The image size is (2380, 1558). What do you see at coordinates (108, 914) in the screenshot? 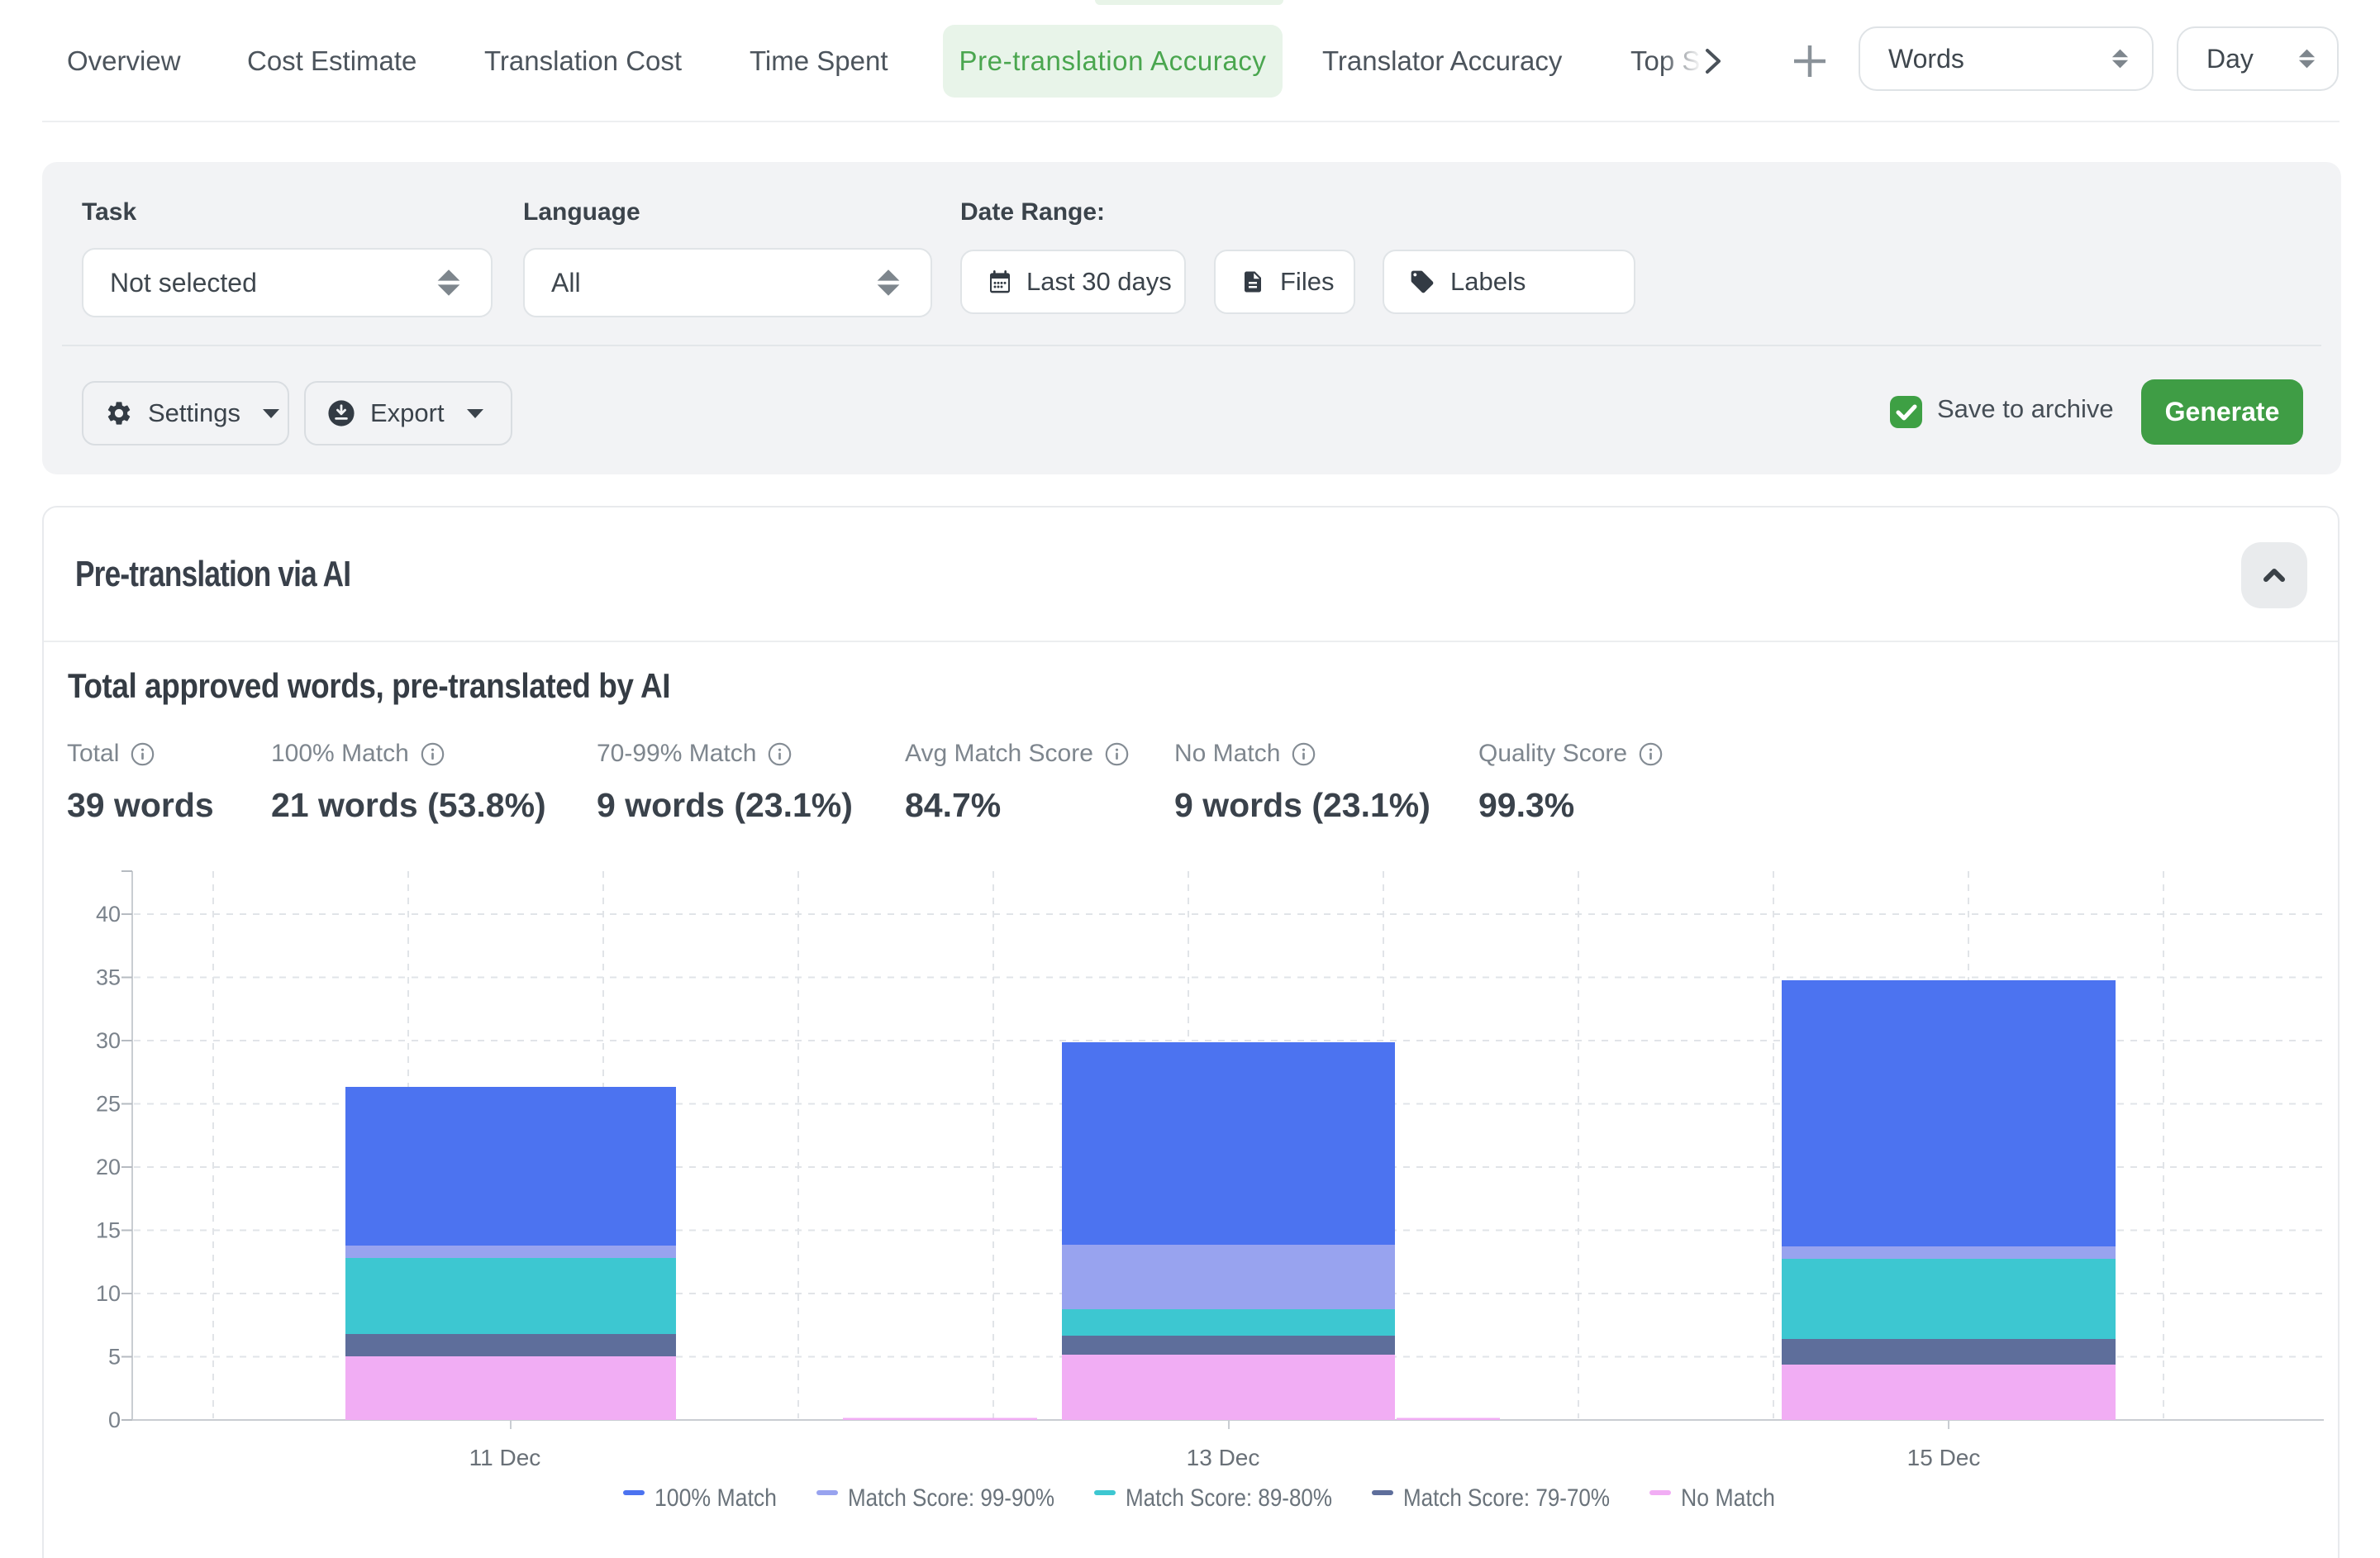
I see `svg-text: 40` at bounding box center [108, 914].